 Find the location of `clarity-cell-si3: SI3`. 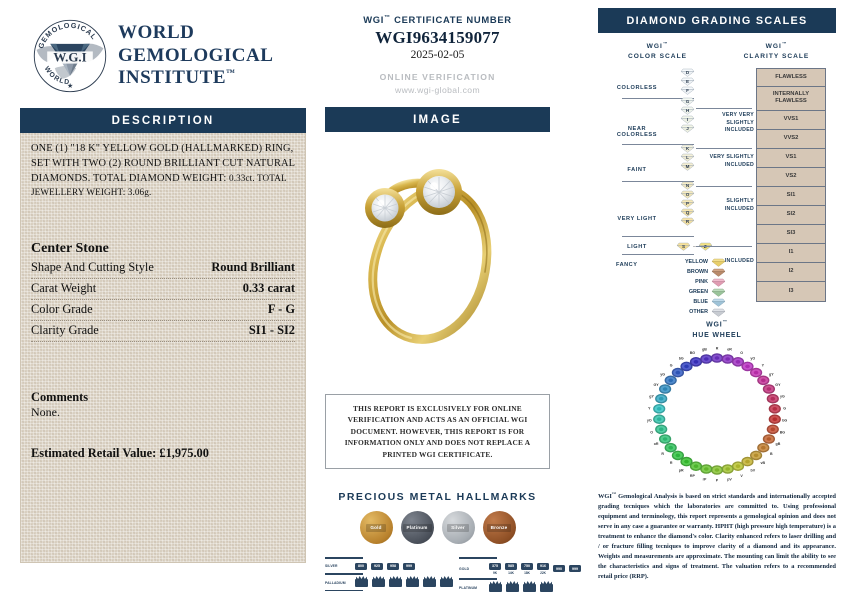

clarity-cell-si3: SI3 is located at coordinates (791, 234).